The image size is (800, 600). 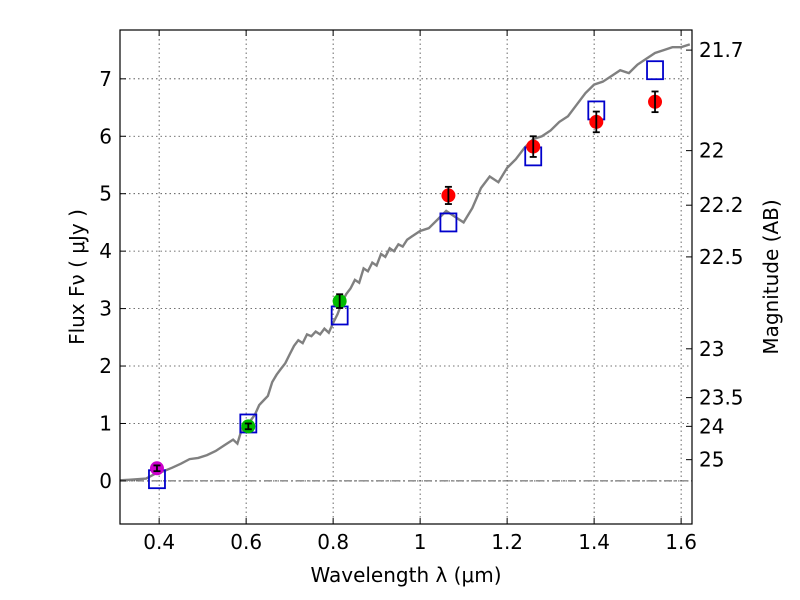 What do you see at coordinates (77, 277) in the screenshot?
I see `y-axis-label: Flux Fν ( μJy )` at bounding box center [77, 277].